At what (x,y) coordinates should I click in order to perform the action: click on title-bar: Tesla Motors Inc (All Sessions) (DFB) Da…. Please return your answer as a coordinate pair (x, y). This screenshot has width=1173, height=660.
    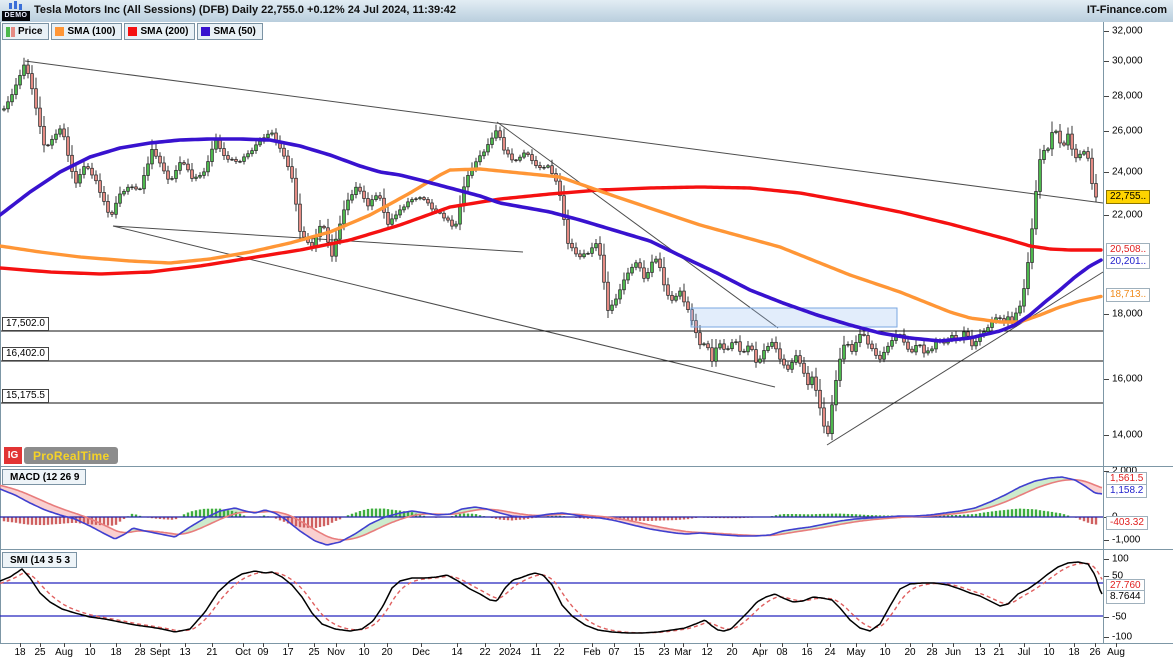
    Looking at the image, I should click on (586, 11).